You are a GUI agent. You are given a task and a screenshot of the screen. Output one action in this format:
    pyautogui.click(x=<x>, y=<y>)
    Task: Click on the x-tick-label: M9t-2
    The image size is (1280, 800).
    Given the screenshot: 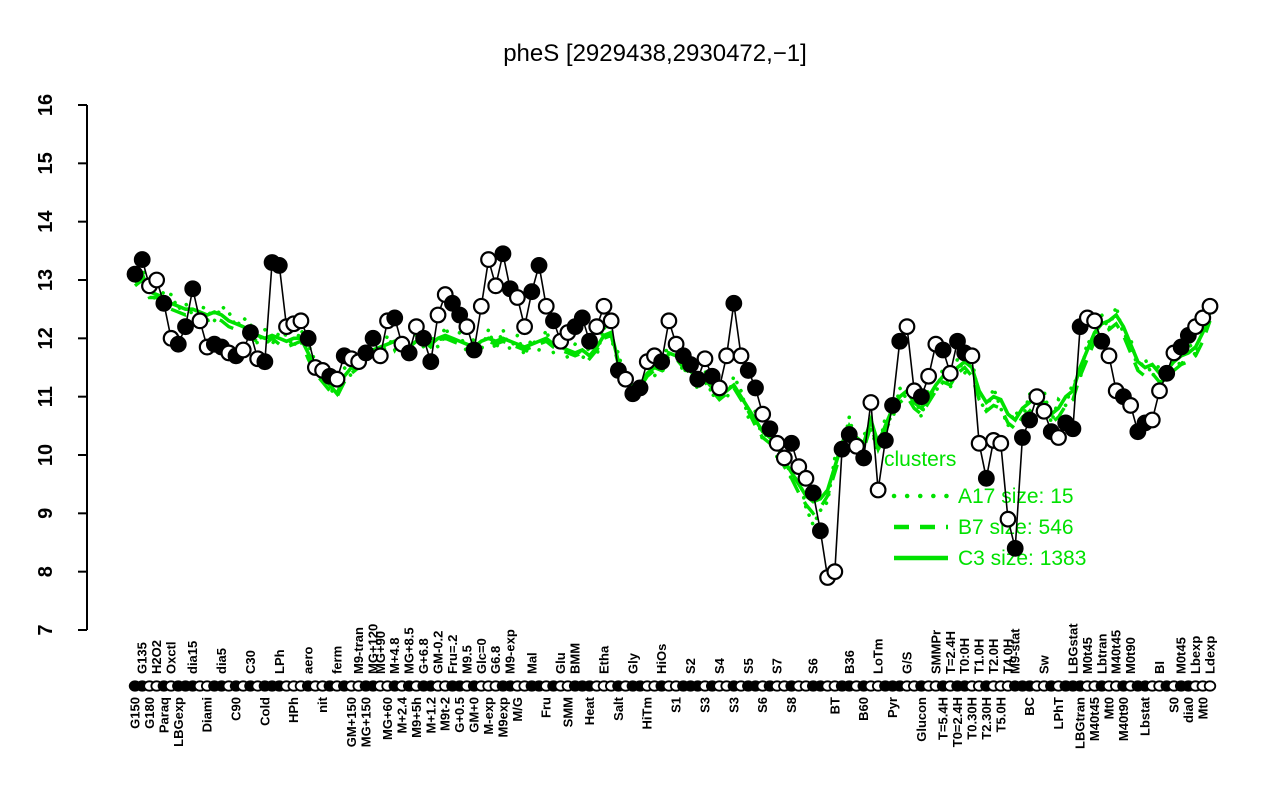 What is the action you would take?
    pyautogui.click(x=445, y=714)
    